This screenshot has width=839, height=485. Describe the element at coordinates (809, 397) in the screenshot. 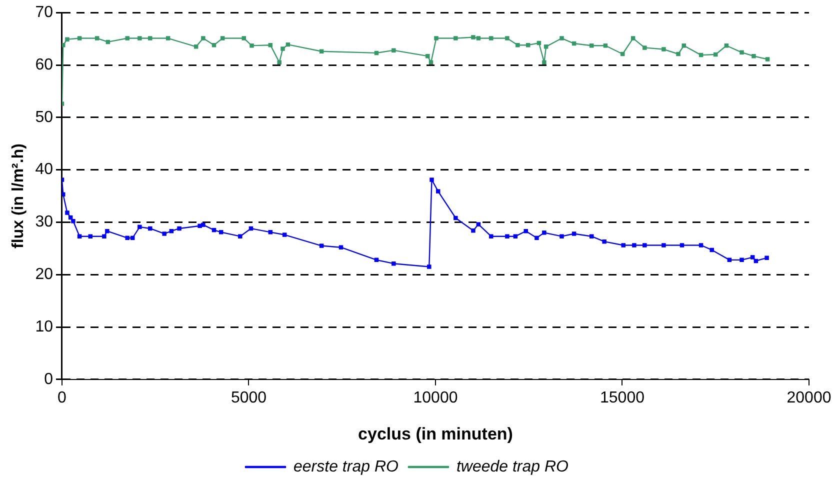

I see `x-tick-label: 20000` at that location.